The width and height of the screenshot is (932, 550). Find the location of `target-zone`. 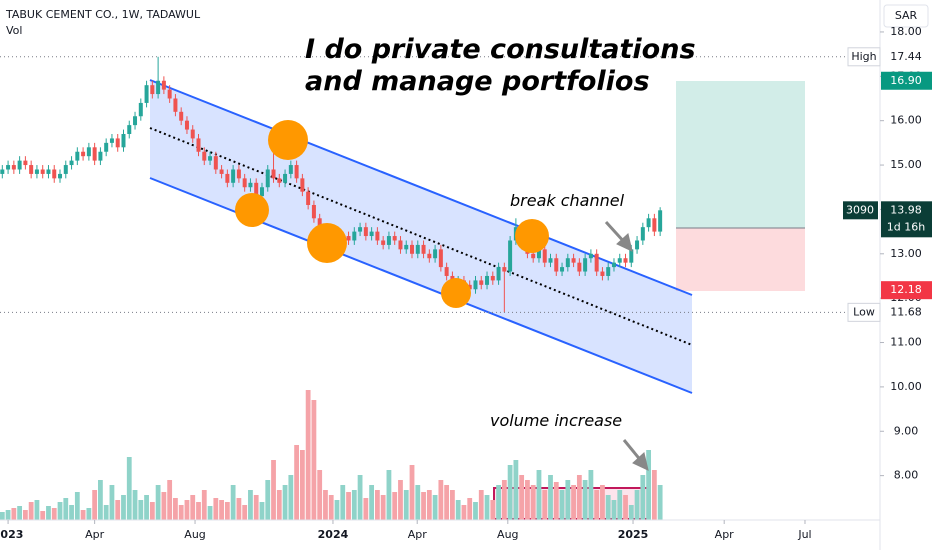

target-zone is located at coordinates (740, 154).